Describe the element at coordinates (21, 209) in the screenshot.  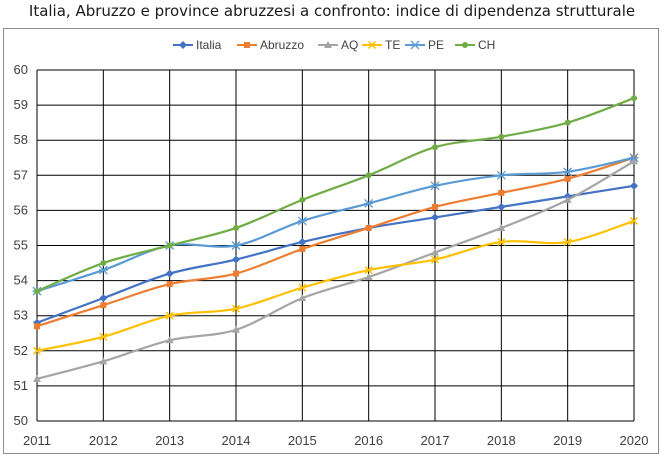
I see `y-tick-label: 56` at that location.